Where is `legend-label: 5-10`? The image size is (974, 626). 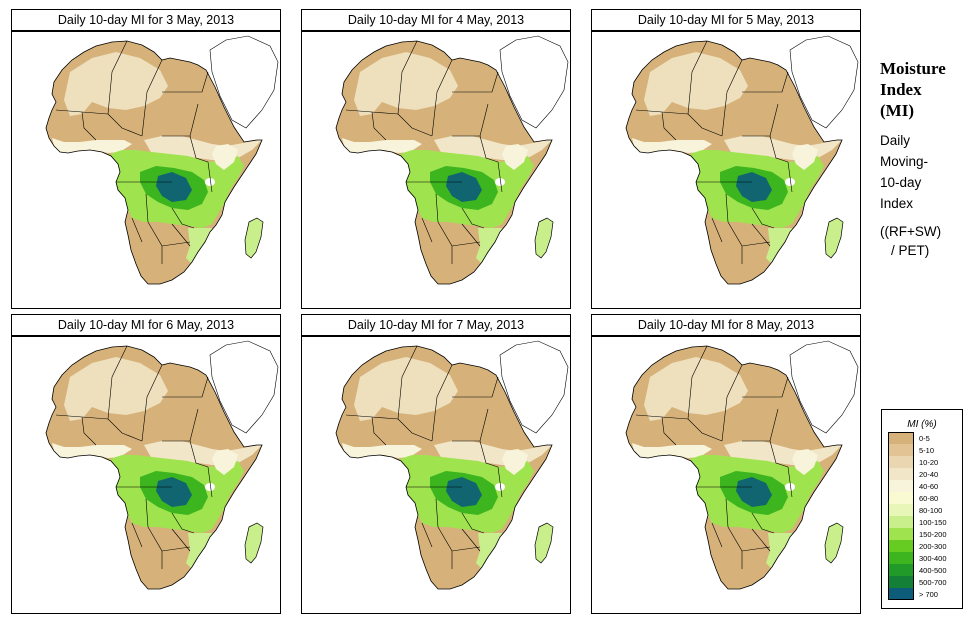 legend-label: 5-10 is located at coordinates (927, 450).